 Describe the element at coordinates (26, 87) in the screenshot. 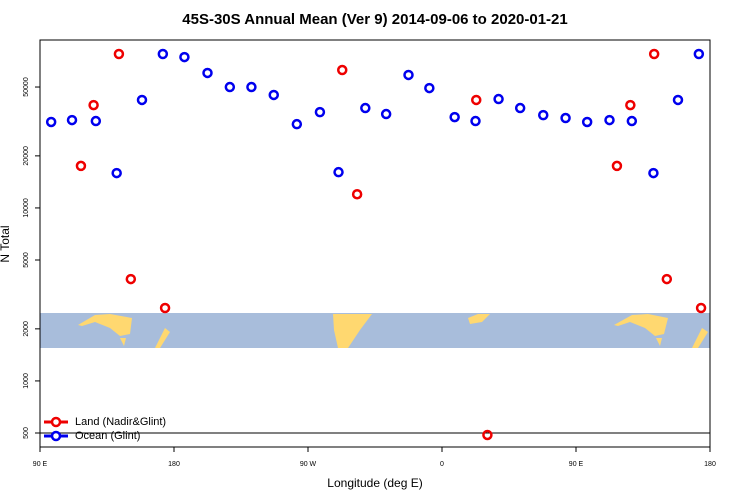

I see `y-tick-label: 50000` at that location.